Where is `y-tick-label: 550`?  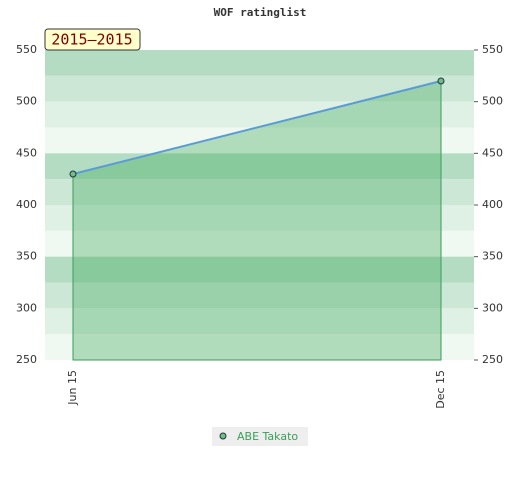
y-tick-label: 550 is located at coordinates (26, 49).